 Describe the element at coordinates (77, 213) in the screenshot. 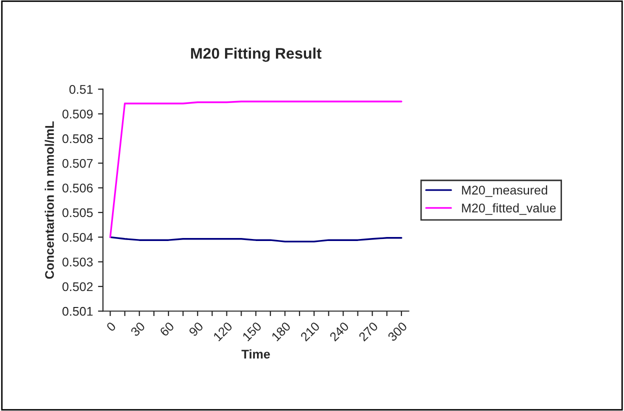

I see `y-tick-label: 0.505` at that location.